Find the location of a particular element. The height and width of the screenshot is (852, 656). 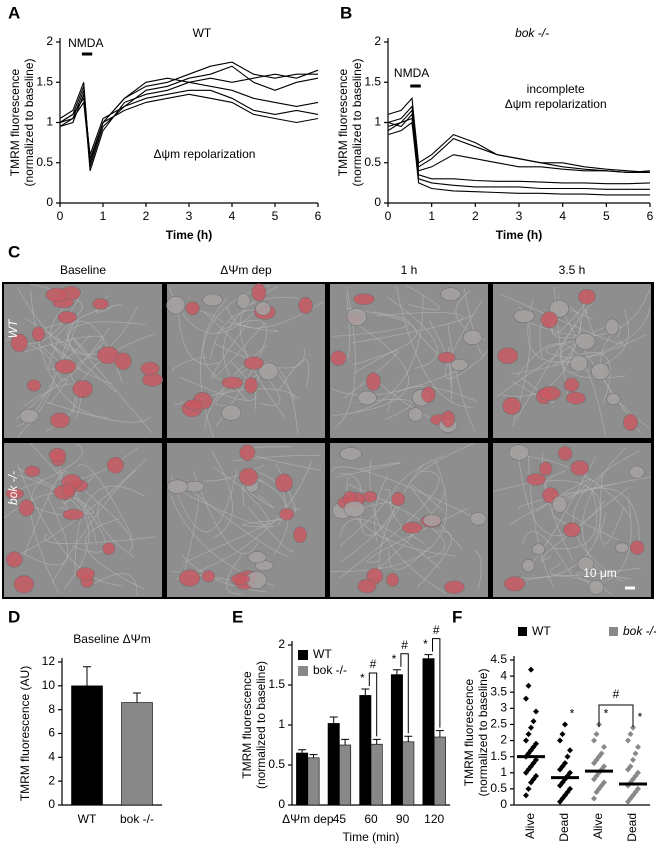

y-axis-label: TMRM fluorescence (AU) is located at coordinates (25, 733).